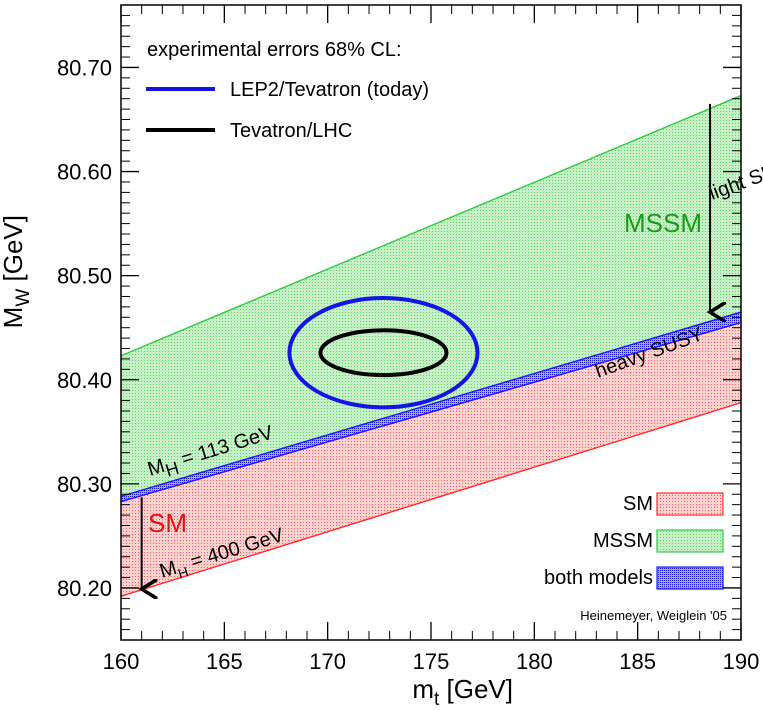 The width and height of the screenshot is (763, 710). Describe the element at coordinates (291, 131) in the screenshot. I see `legend-label-lhc: Tevatron/LHC` at that location.